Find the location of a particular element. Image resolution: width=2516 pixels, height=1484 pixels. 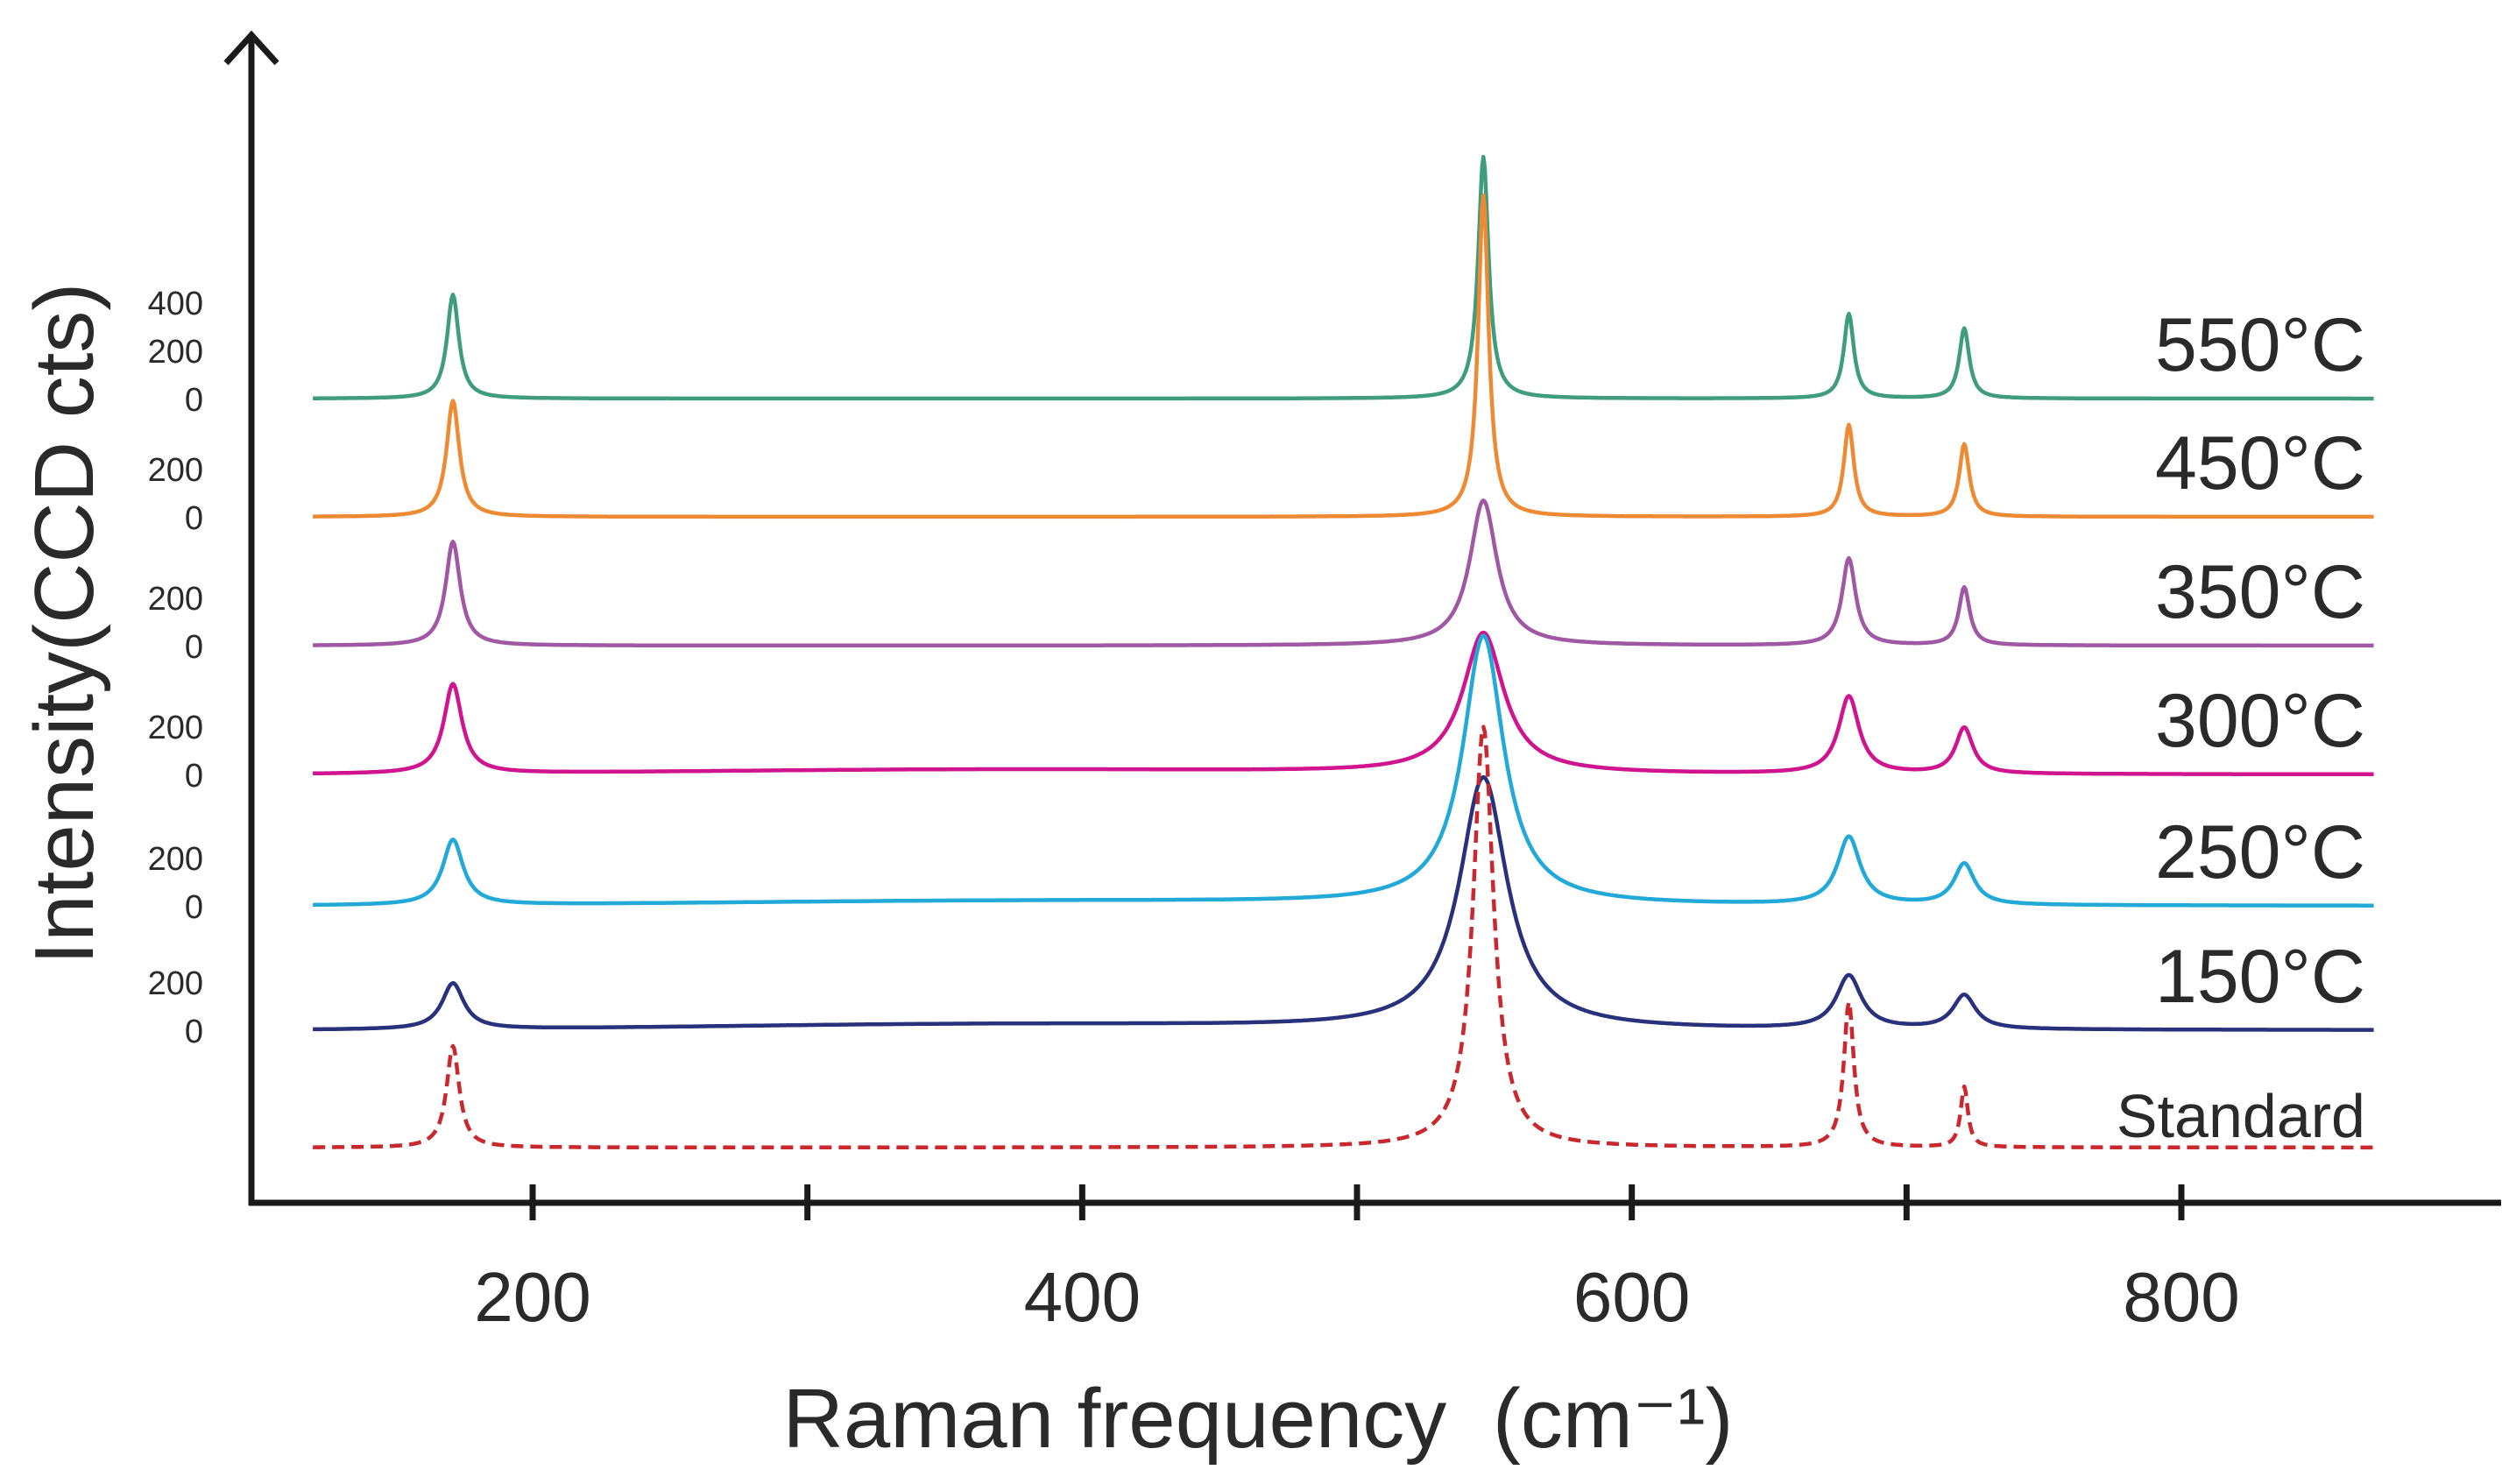

series-label-6: 150°C is located at coordinates (2260, 977).